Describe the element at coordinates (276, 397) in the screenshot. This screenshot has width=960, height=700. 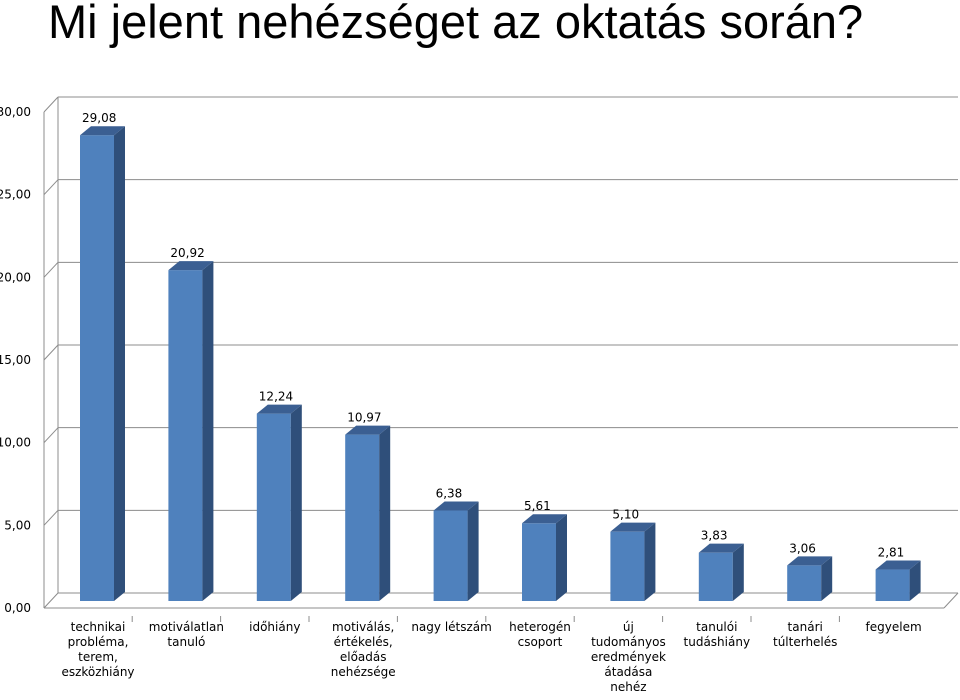
I see `data-label: 12,24` at that location.